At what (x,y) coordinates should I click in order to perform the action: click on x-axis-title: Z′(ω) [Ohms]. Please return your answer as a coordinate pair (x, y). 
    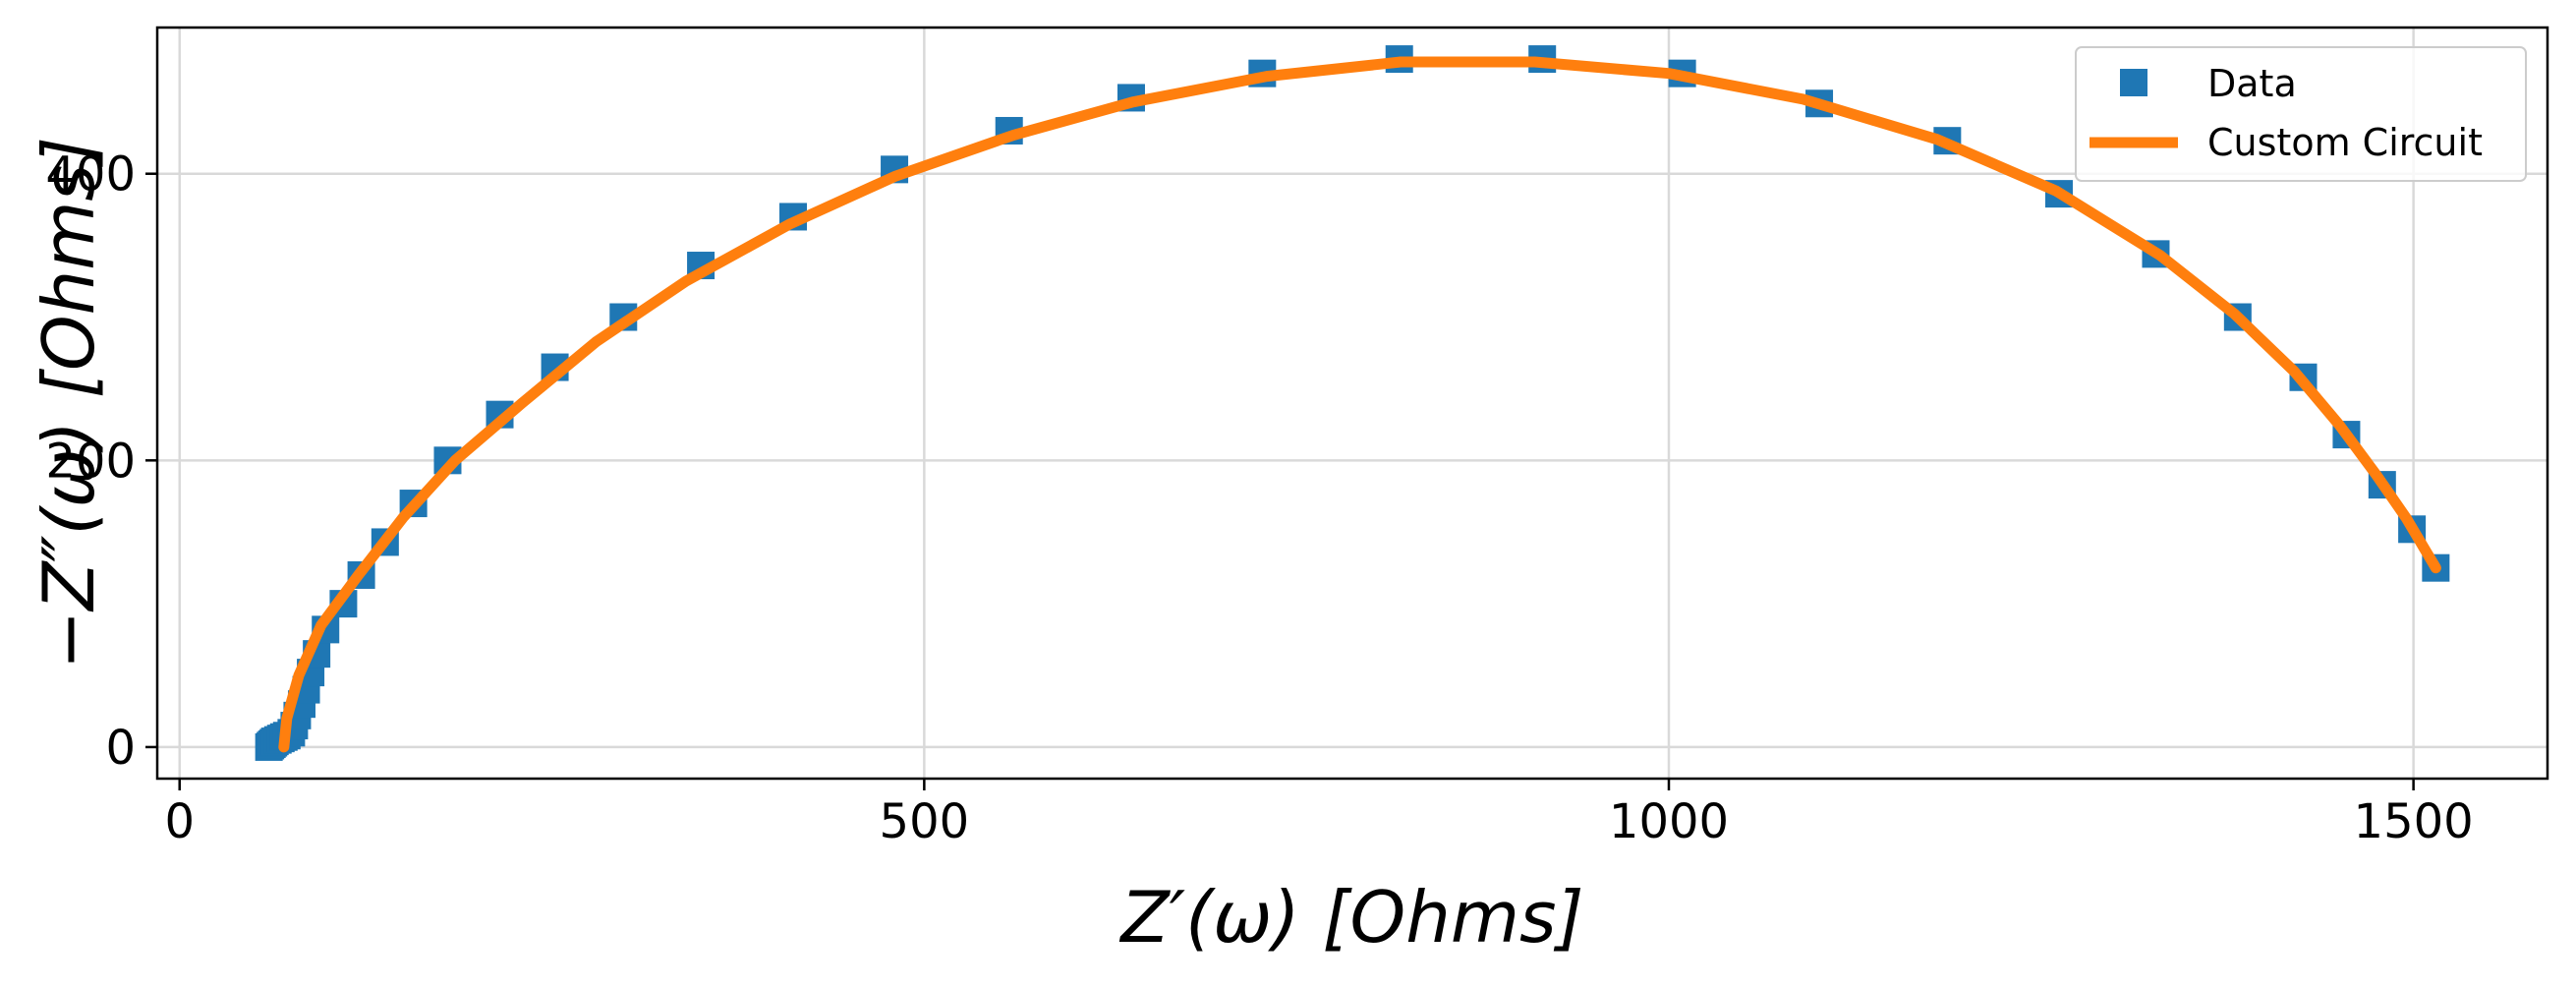
    Looking at the image, I should click on (1350, 917).